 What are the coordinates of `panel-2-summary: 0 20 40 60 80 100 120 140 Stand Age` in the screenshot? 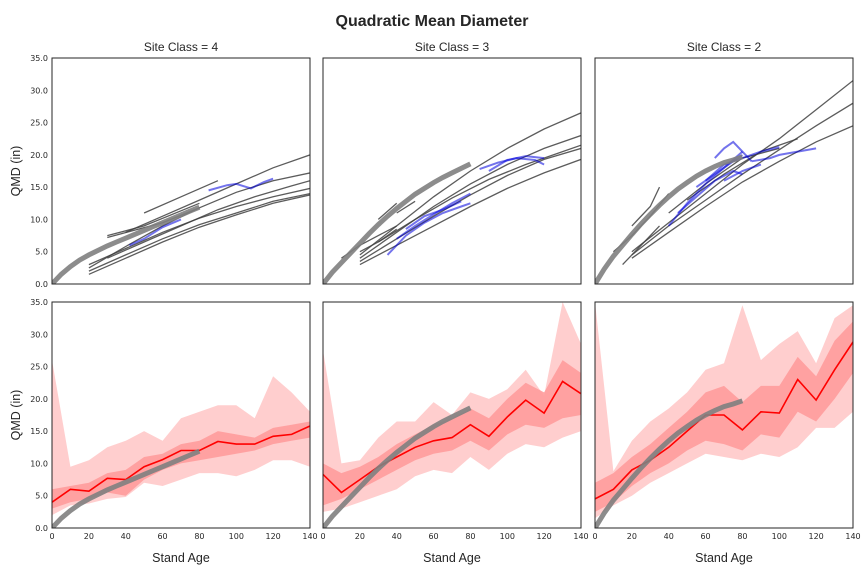 It's located at (454, 433).